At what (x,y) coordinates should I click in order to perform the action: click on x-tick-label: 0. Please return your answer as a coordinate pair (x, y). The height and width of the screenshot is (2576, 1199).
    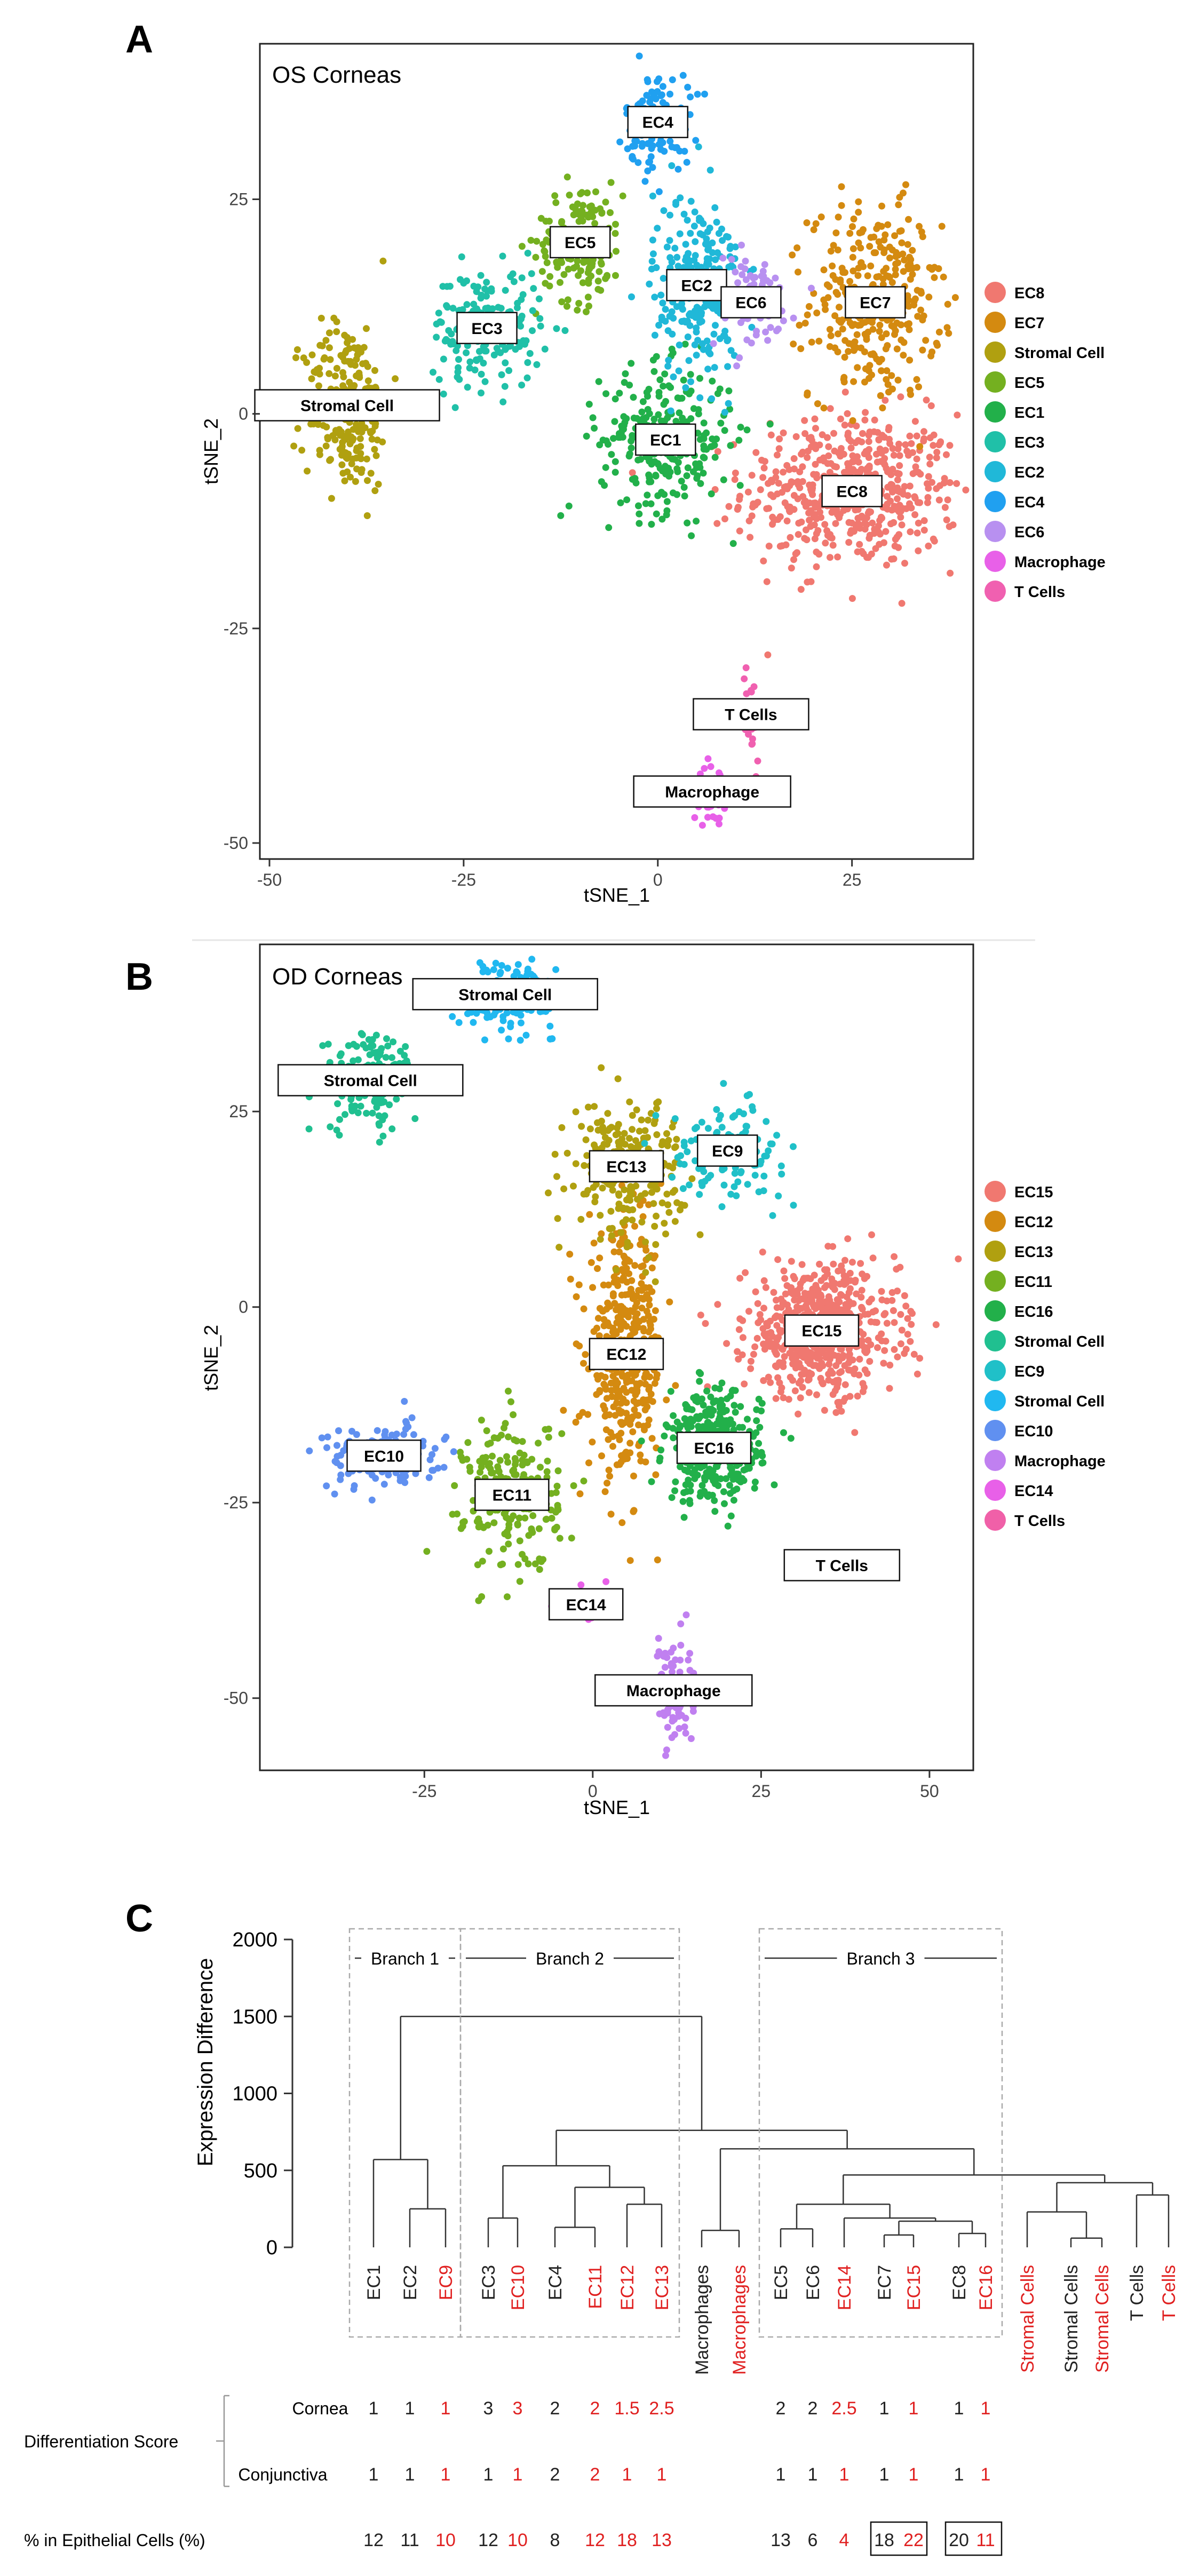
    Looking at the image, I should click on (658, 879).